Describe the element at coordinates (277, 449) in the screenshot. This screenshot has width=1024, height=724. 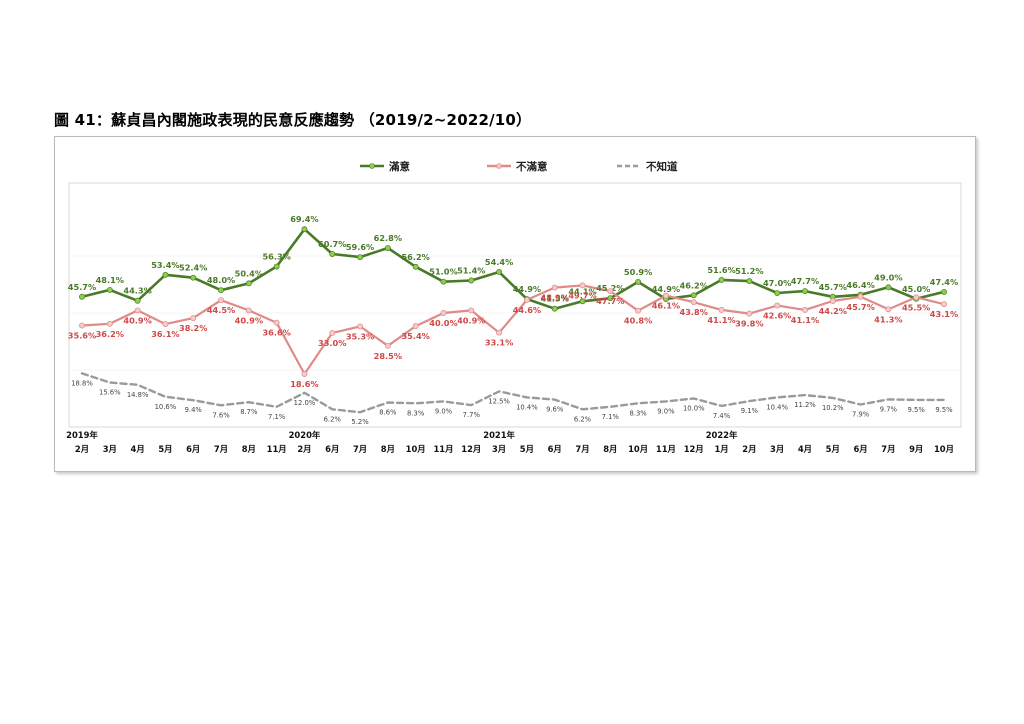
I see `x-tick-label-7: 11月` at that location.